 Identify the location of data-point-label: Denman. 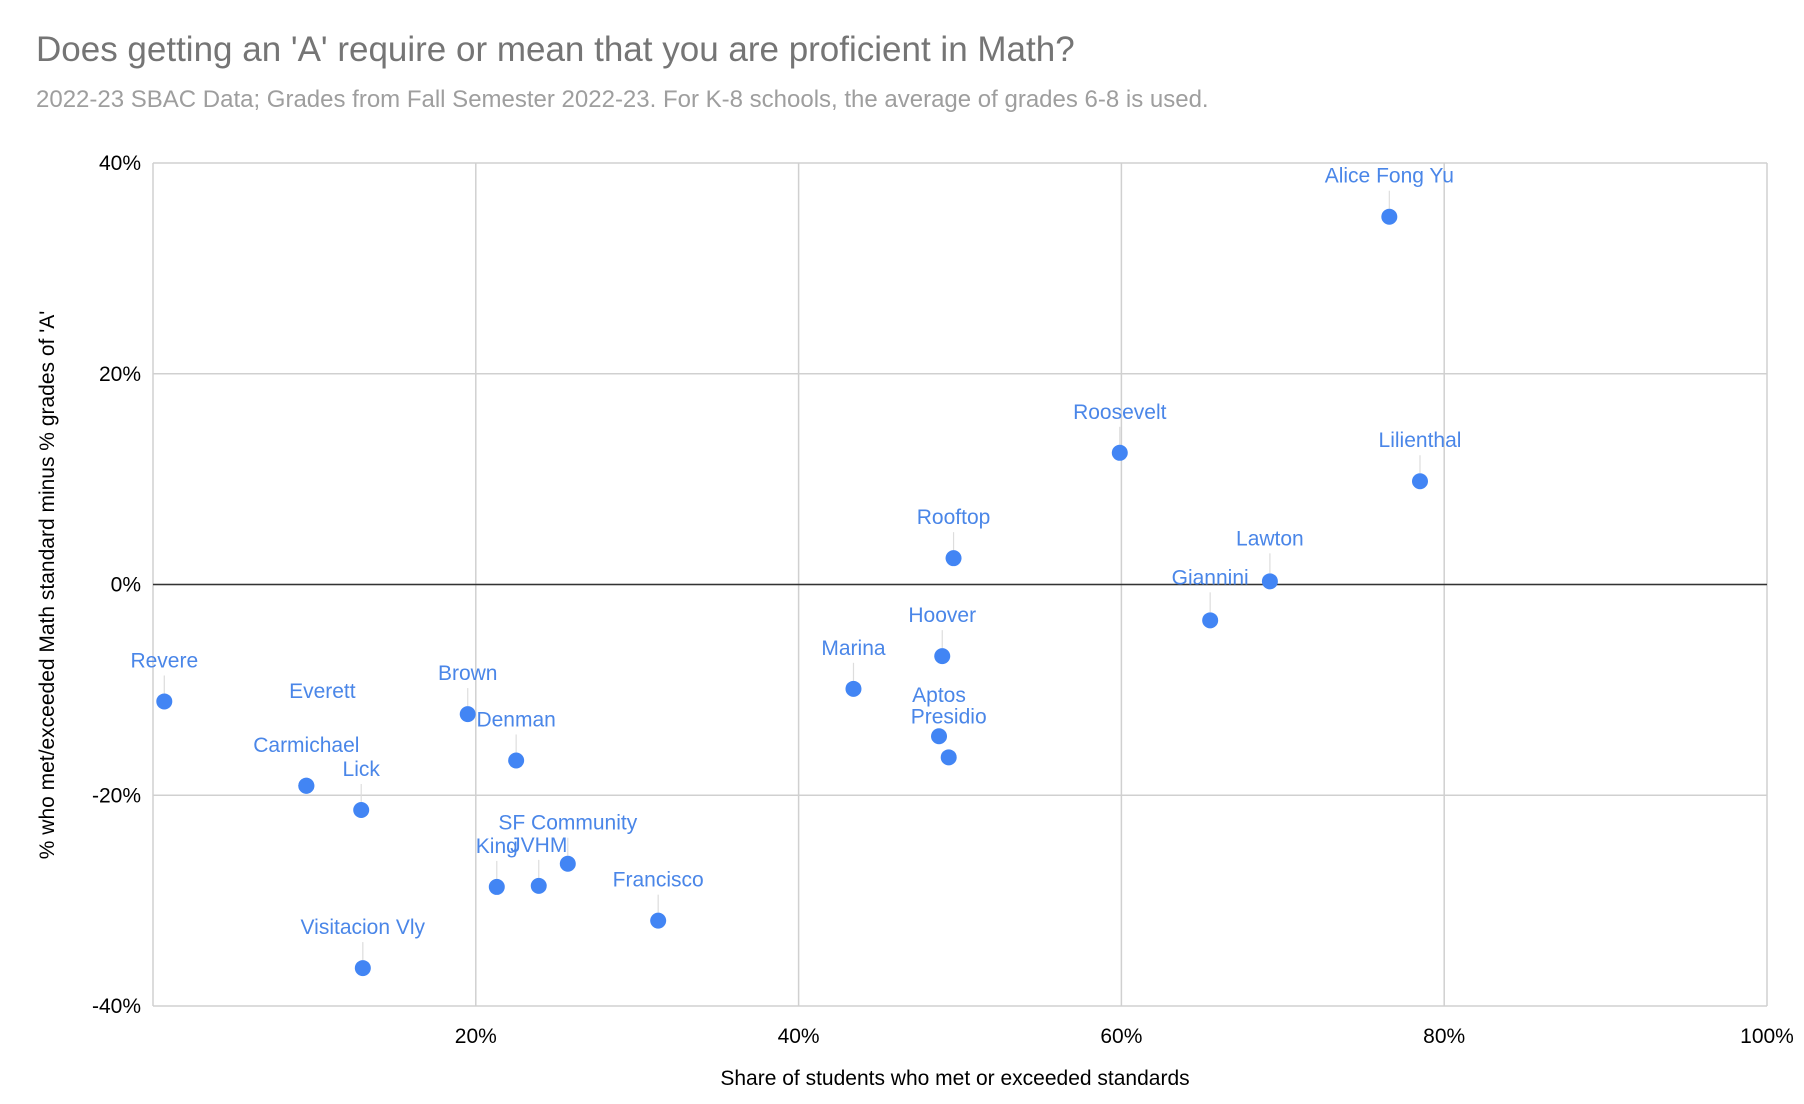
(515, 719).